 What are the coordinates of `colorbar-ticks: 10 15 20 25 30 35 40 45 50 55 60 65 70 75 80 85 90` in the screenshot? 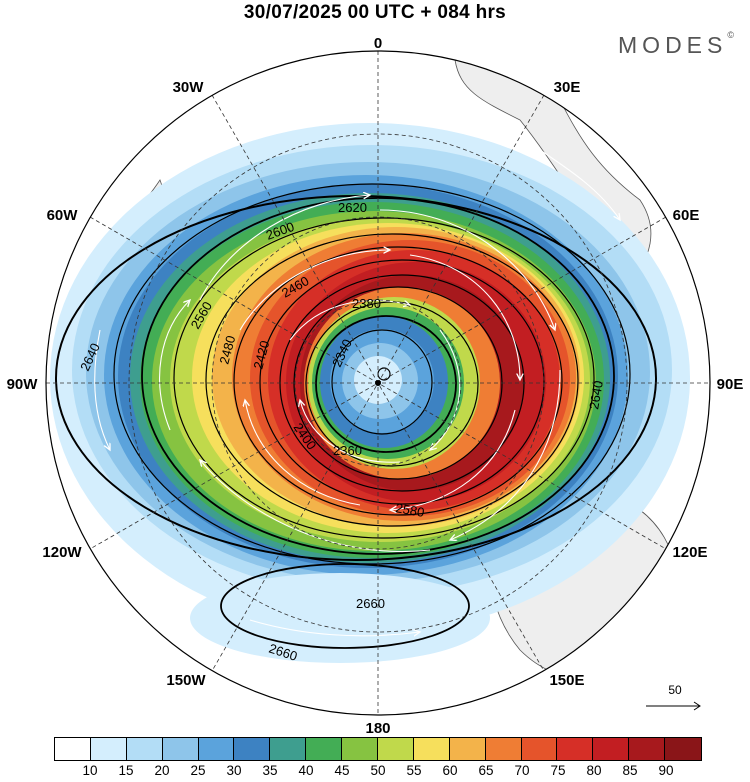 It's located at (378, 772).